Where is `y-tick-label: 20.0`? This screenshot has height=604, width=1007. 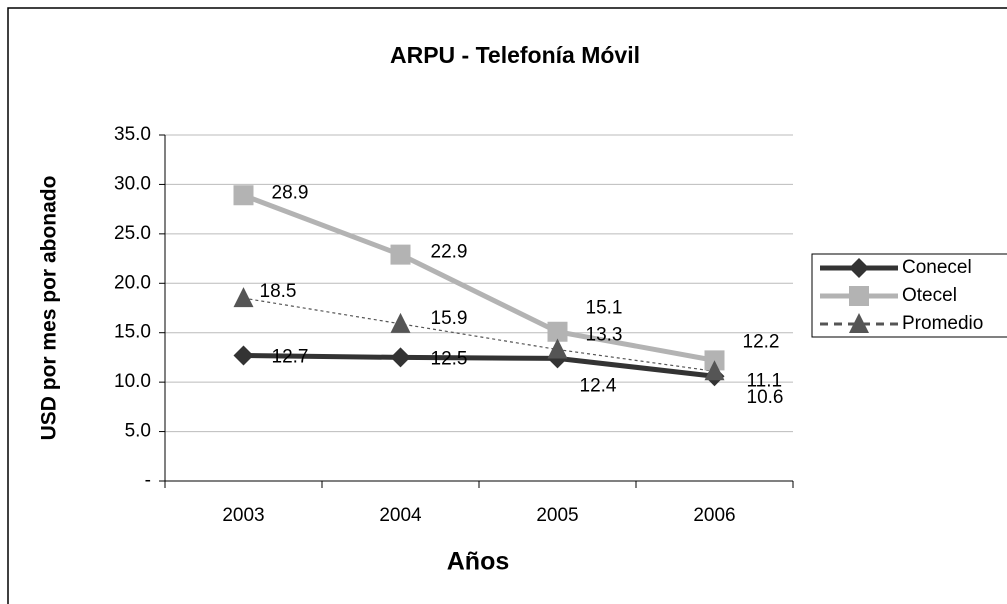 y-tick-label: 20.0 is located at coordinates (132, 282).